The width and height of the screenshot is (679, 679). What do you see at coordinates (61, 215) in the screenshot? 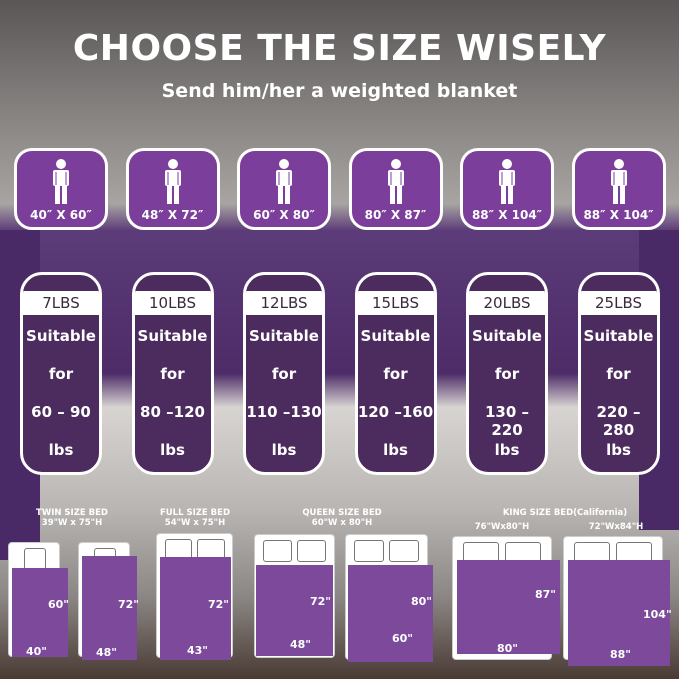
I see `size-label: 40″ X 60″` at bounding box center [61, 215].